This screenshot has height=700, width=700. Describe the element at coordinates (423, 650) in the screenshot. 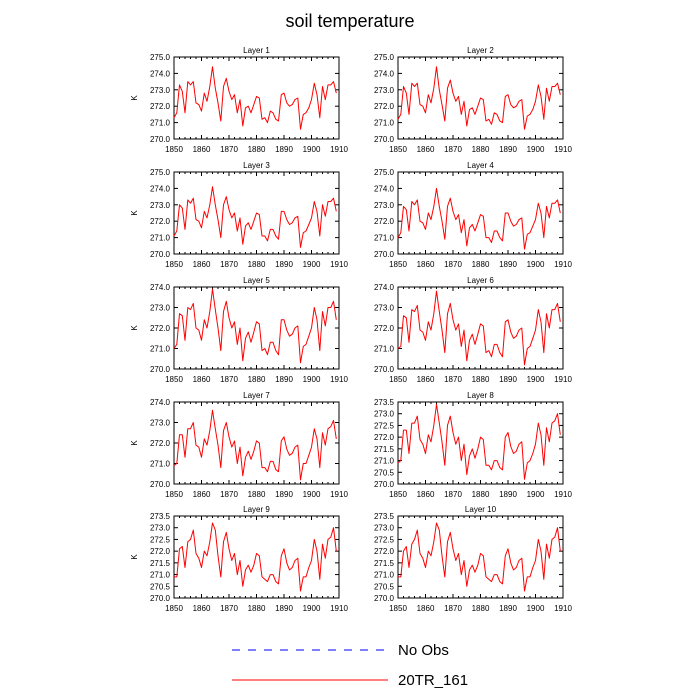

I see `legend-label-no-obs: No Obs` at that location.